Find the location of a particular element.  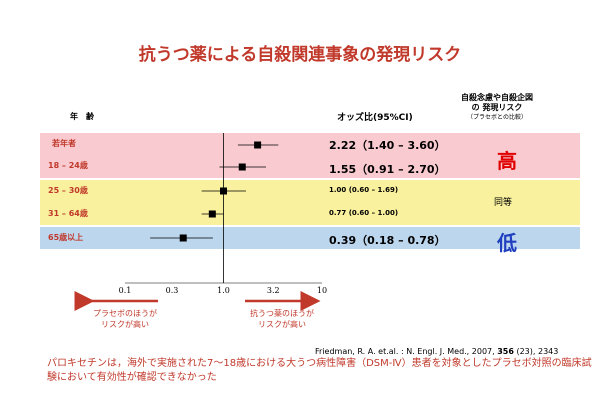

odds-ratio-header: オッズ比(95%CI) is located at coordinates (375, 118).